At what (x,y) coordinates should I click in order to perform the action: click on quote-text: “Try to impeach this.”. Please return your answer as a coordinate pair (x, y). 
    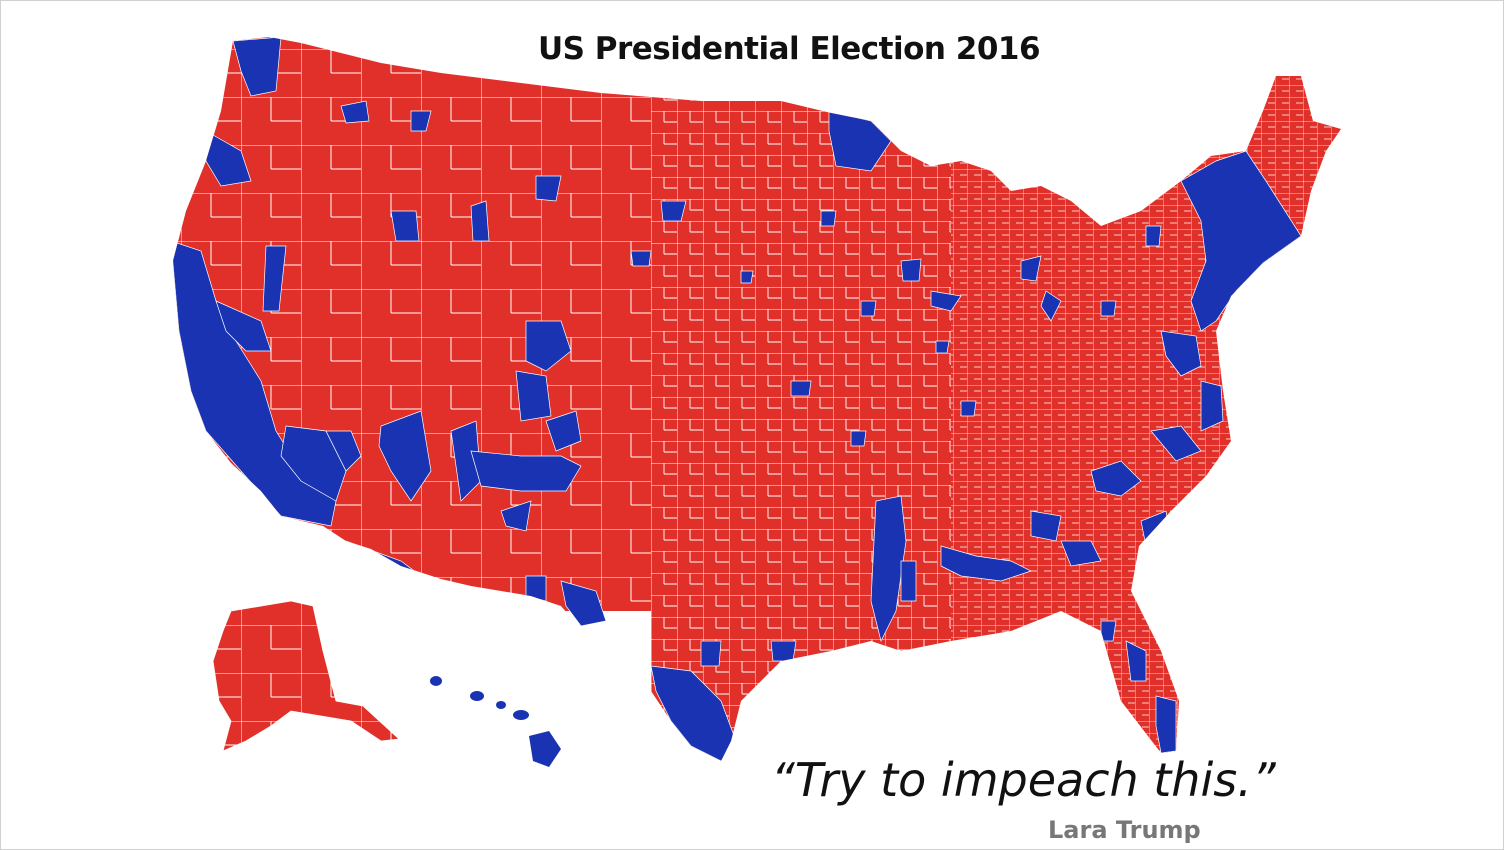
    Looking at the image, I should click on (1023, 780).